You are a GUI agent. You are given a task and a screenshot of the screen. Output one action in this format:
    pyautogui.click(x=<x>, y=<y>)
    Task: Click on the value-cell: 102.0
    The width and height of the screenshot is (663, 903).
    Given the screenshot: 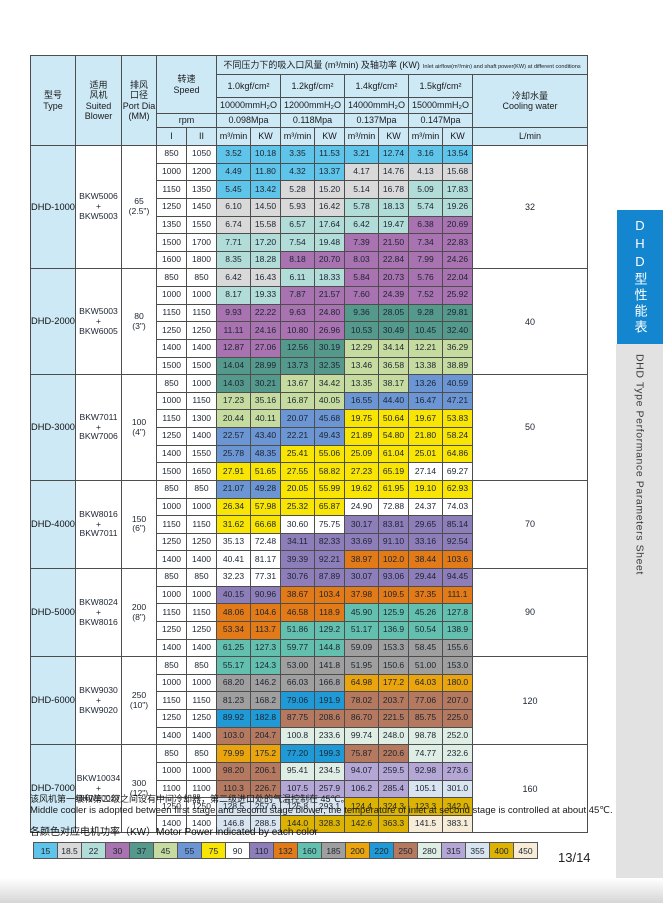 What is the action you would take?
    pyautogui.click(x=393, y=559)
    